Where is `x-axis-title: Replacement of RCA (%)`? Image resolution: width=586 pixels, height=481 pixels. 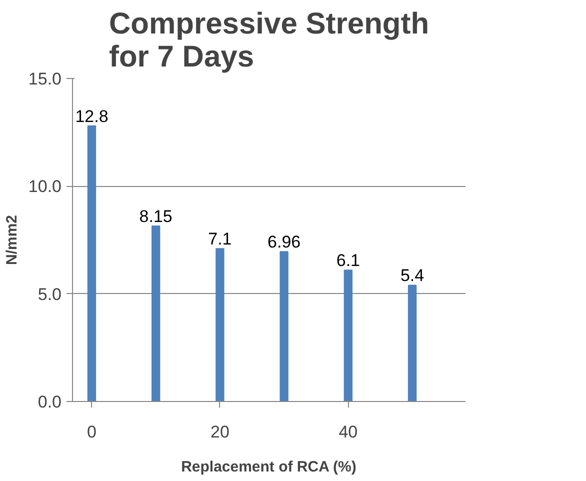 x-axis-title: Replacement of RCA (%) is located at coordinates (268, 467).